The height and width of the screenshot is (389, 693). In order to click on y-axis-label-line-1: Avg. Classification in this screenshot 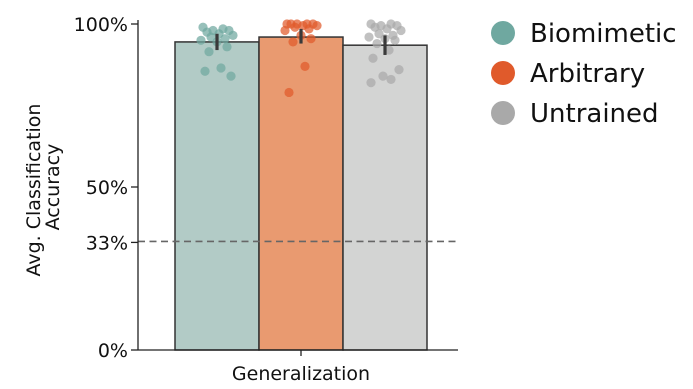, I will do `click(34, 190)`.